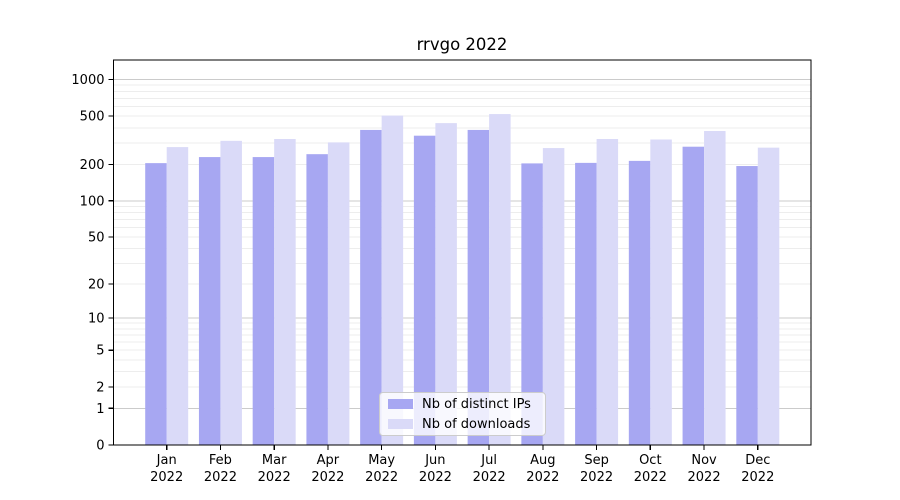 This screenshot has height=500, width=900. Describe the element at coordinates (596, 460) in the screenshot. I see `x-tick-label-month: Sep` at that location.